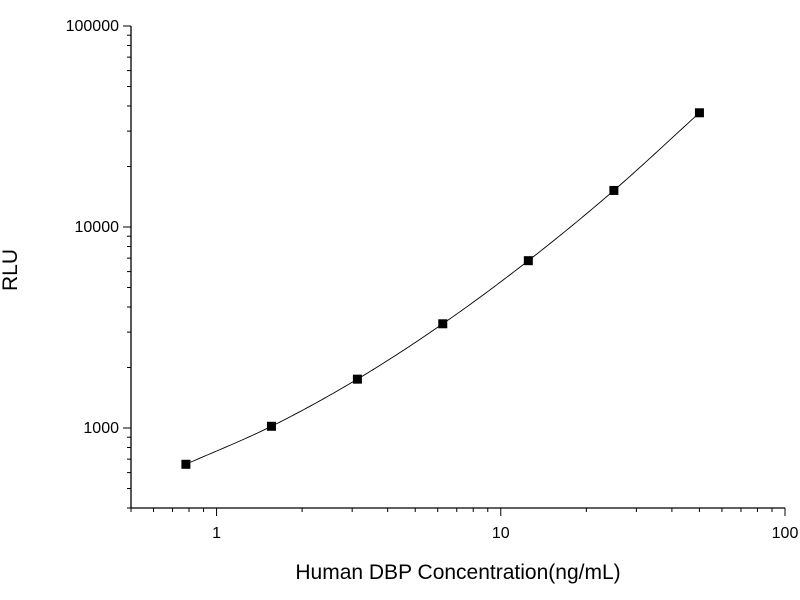 Image resolution: width=800 pixels, height=600 pixels. I want to click on x-tick-label: 10, so click(501, 533).